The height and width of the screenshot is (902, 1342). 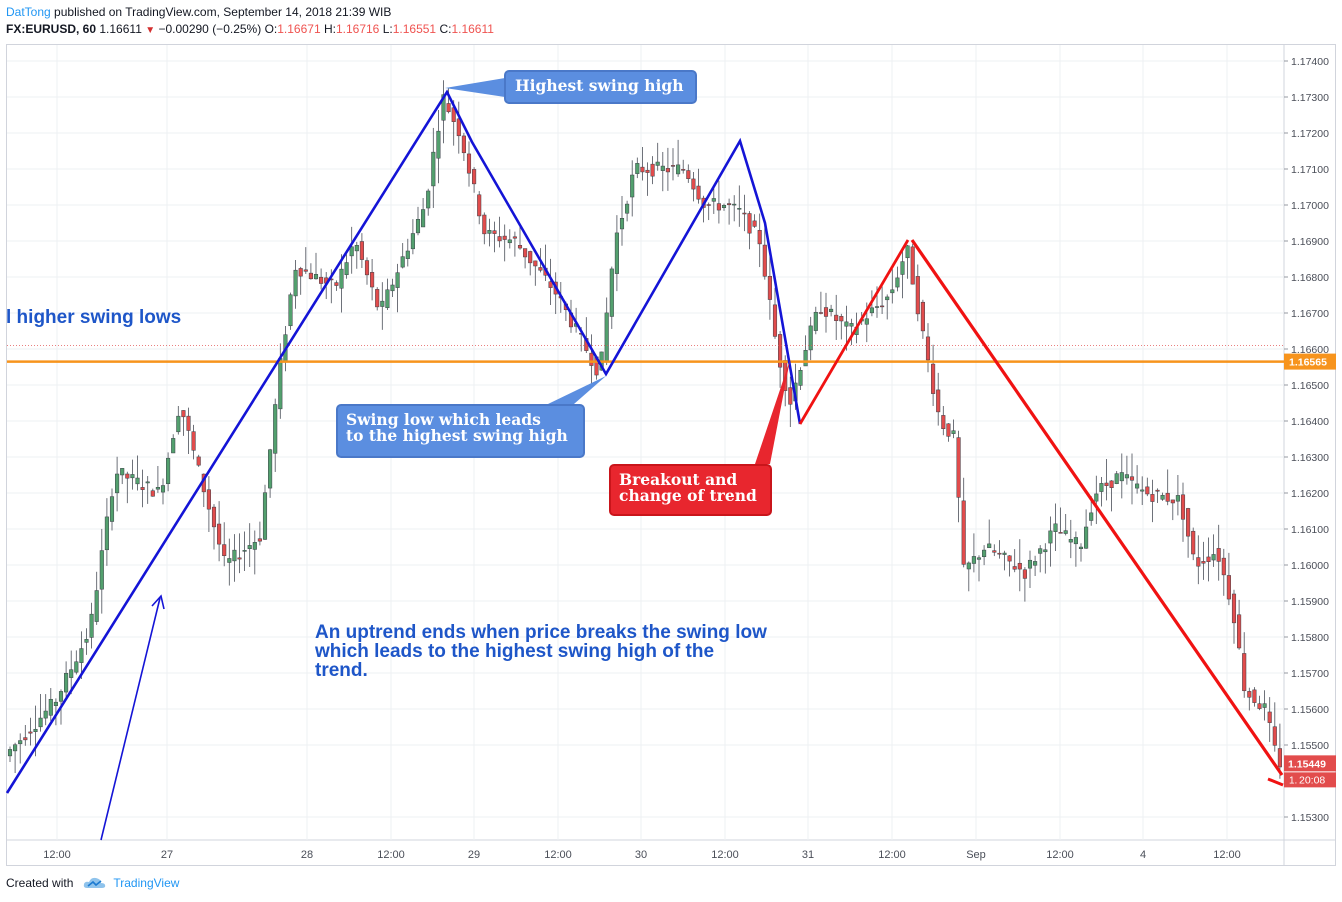 What do you see at coordinates (1310, 170) in the screenshot?
I see `y-tick-label: 1.17100` at bounding box center [1310, 170].